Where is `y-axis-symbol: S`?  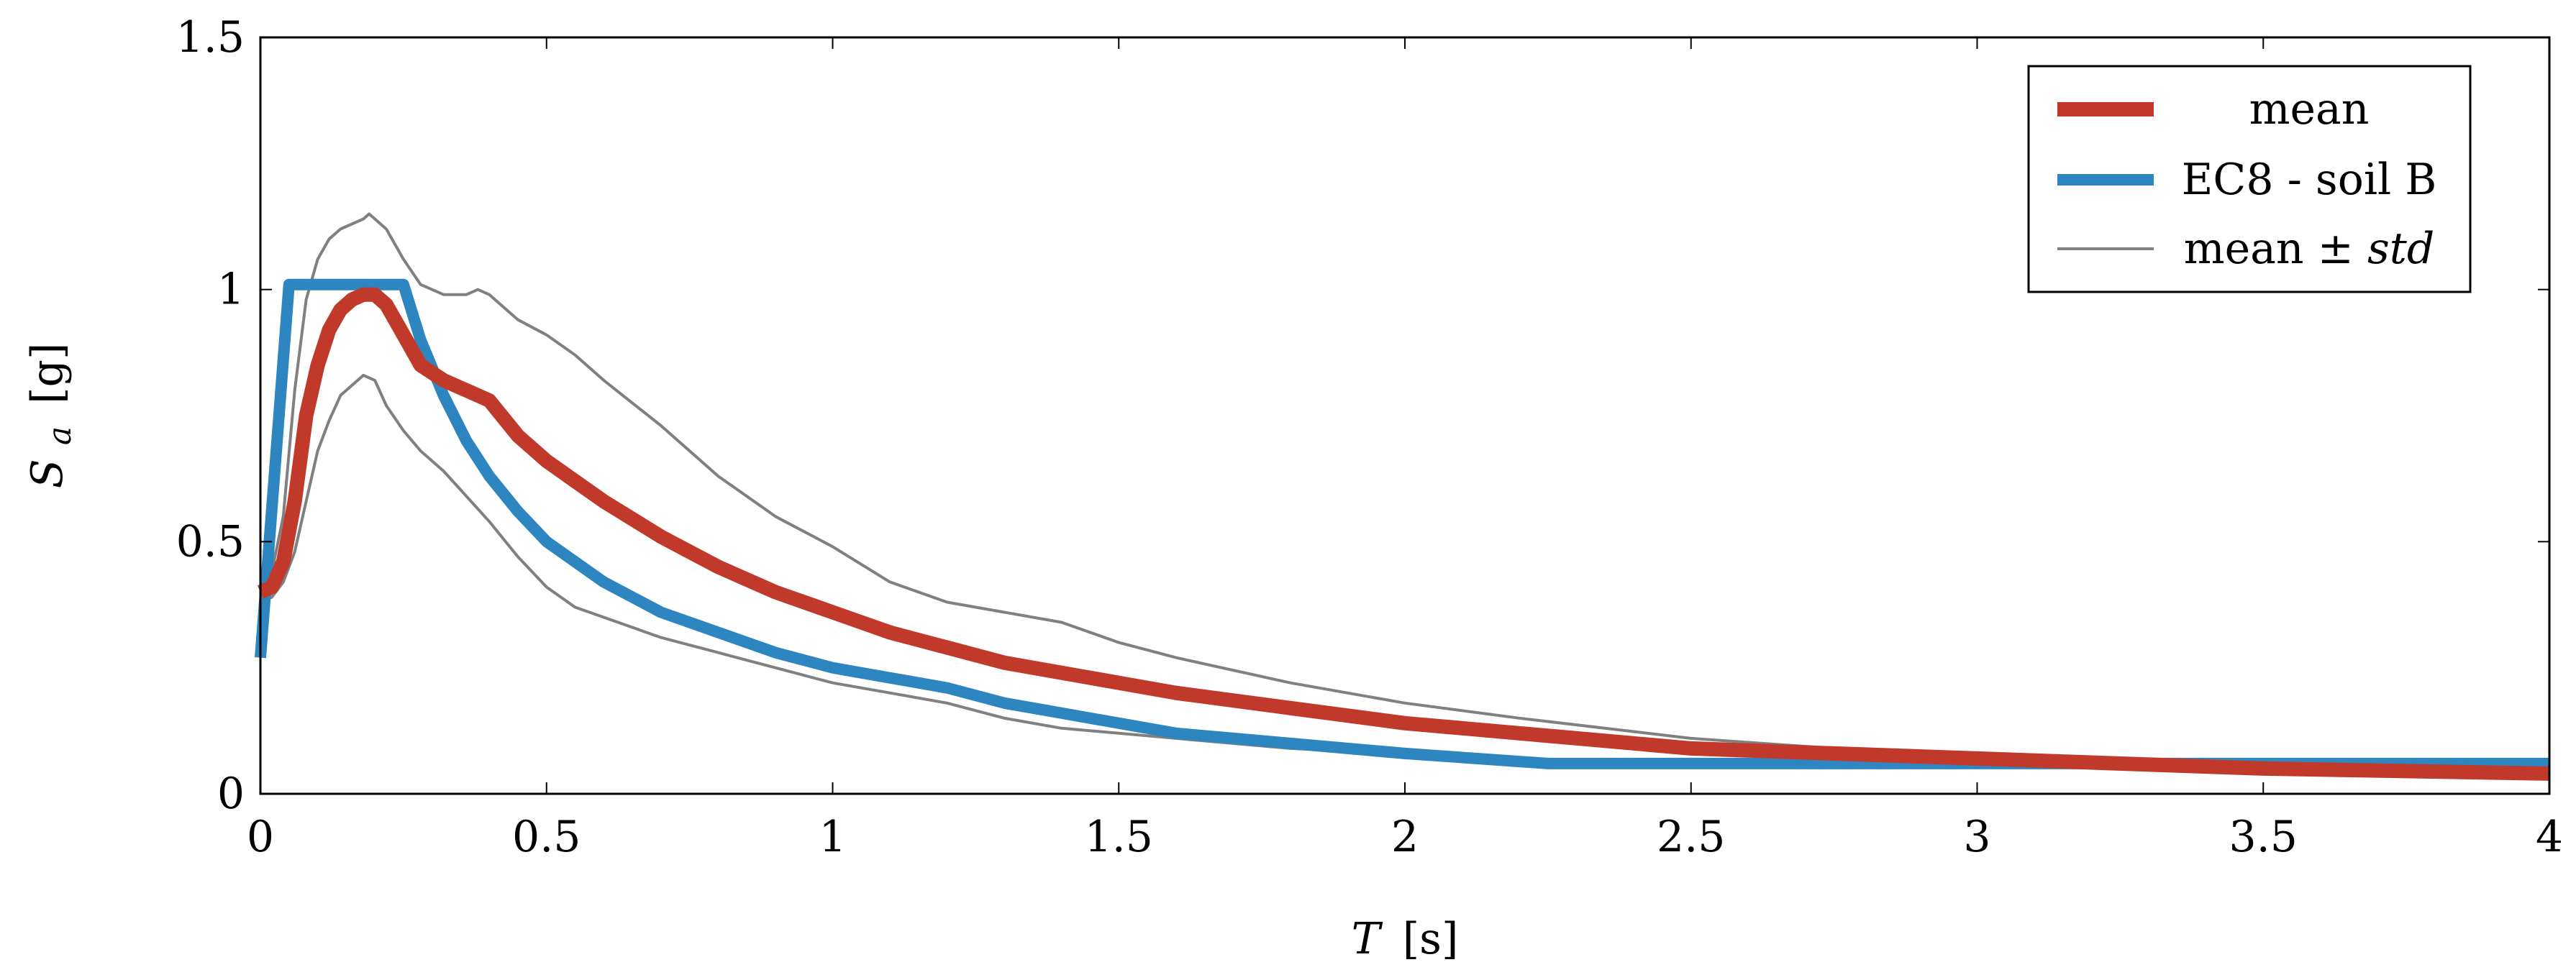 y-axis-symbol: S is located at coordinates (47, 473).